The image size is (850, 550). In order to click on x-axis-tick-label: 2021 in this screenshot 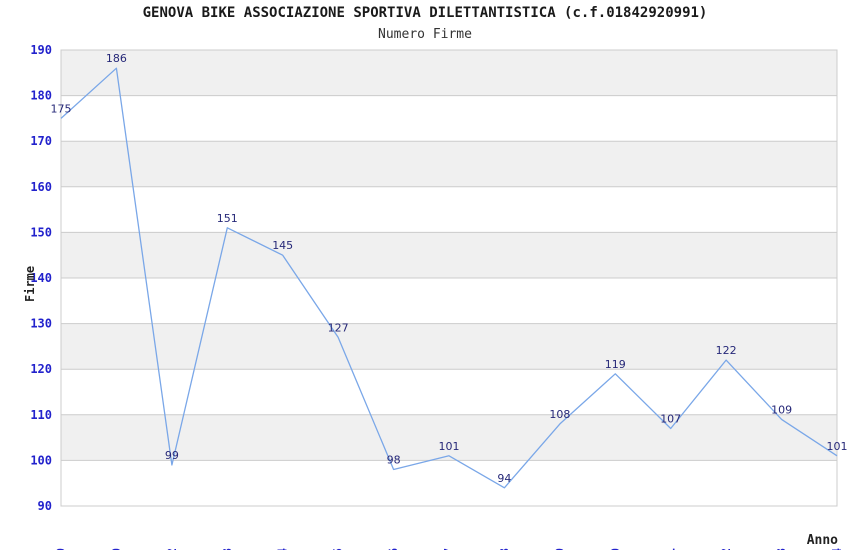, I will do `click(671, 549)`.